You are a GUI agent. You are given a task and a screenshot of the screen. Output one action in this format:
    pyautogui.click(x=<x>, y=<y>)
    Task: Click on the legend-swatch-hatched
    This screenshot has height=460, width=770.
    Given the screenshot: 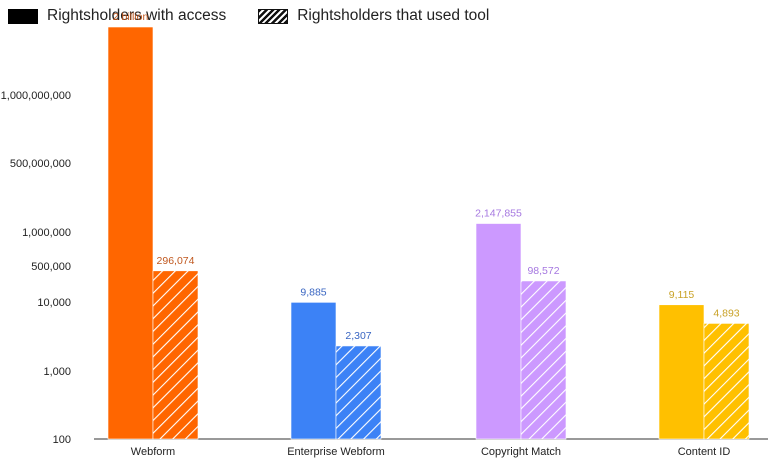 What is the action you would take?
    pyautogui.click(x=273, y=16)
    